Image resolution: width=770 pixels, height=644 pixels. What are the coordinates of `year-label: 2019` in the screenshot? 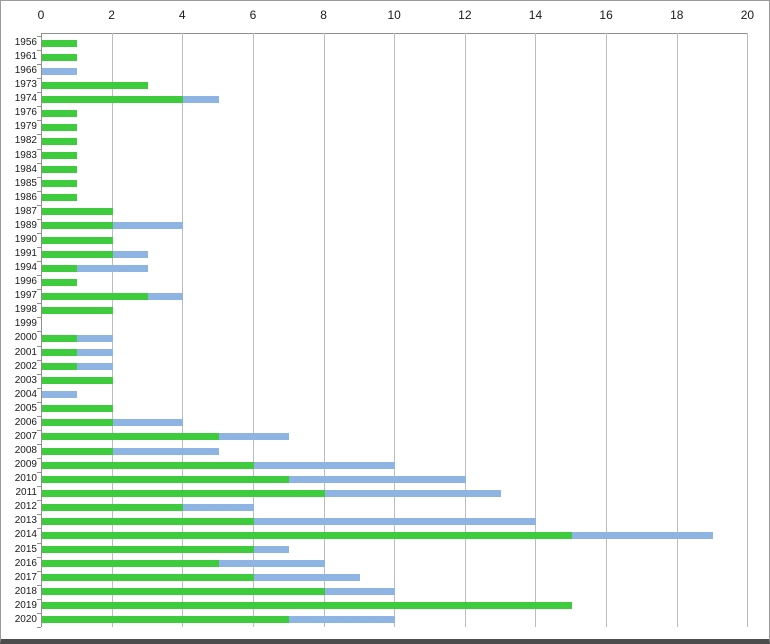 It's located at (25, 605).